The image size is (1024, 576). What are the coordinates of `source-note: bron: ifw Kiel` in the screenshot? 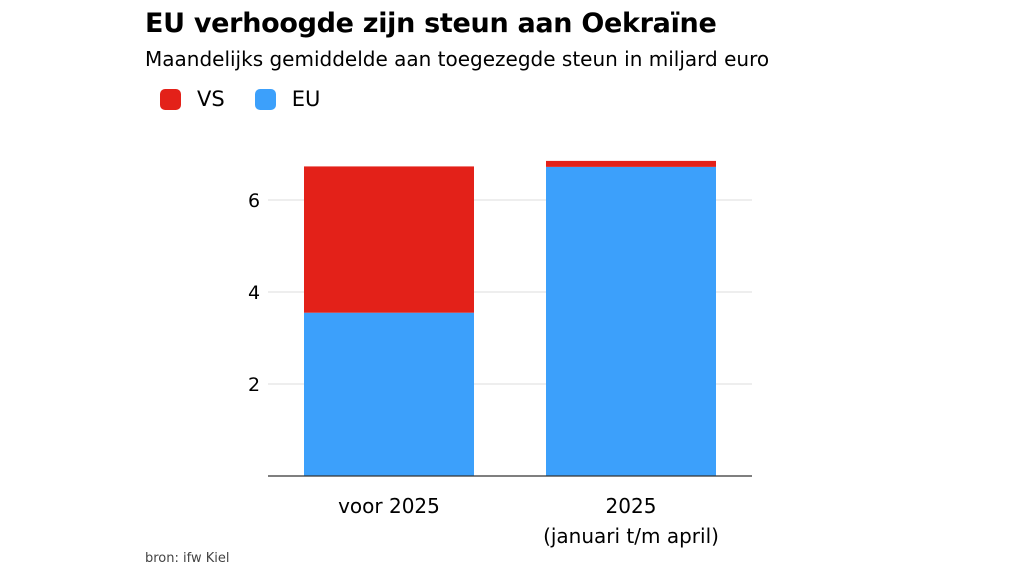 It's located at (187, 558).